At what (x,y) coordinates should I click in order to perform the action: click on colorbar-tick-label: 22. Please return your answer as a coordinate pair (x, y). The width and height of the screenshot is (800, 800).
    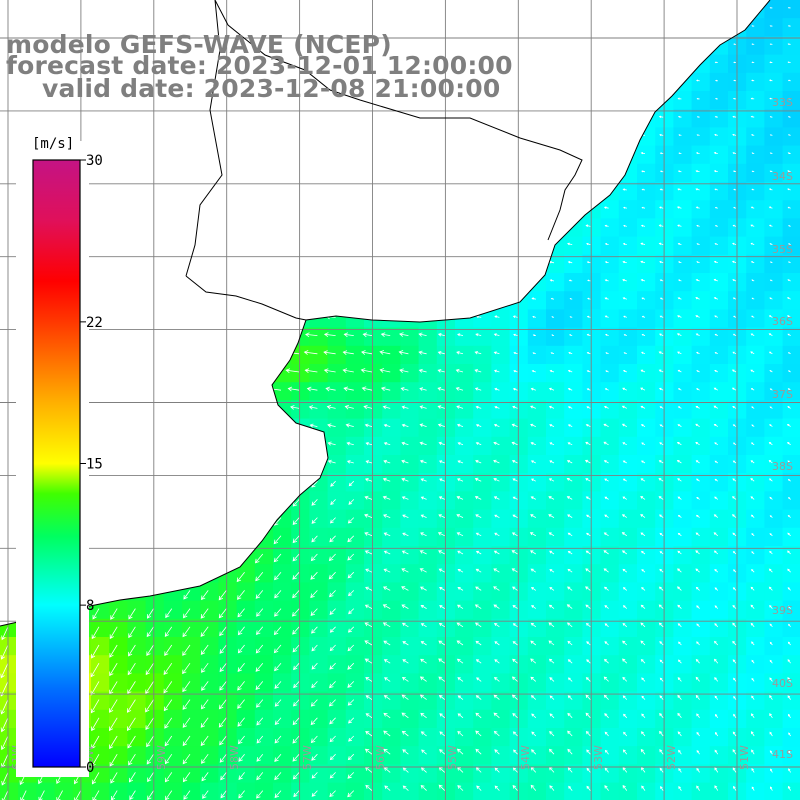
    Looking at the image, I should click on (94, 323).